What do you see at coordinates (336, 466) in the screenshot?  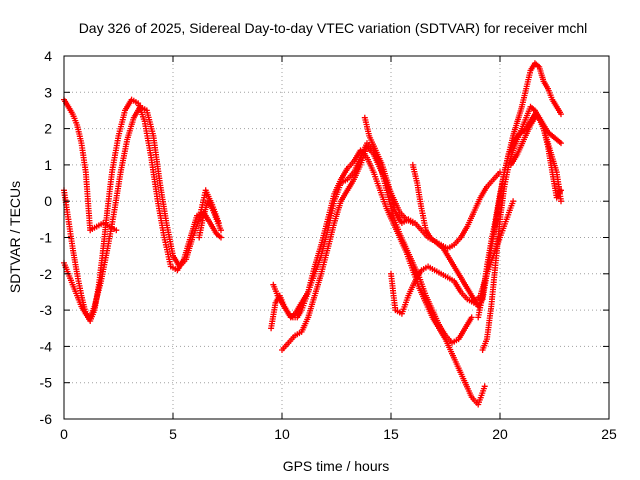 I see `x-axis-label: GPS time / hours` at bounding box center [336, 466].